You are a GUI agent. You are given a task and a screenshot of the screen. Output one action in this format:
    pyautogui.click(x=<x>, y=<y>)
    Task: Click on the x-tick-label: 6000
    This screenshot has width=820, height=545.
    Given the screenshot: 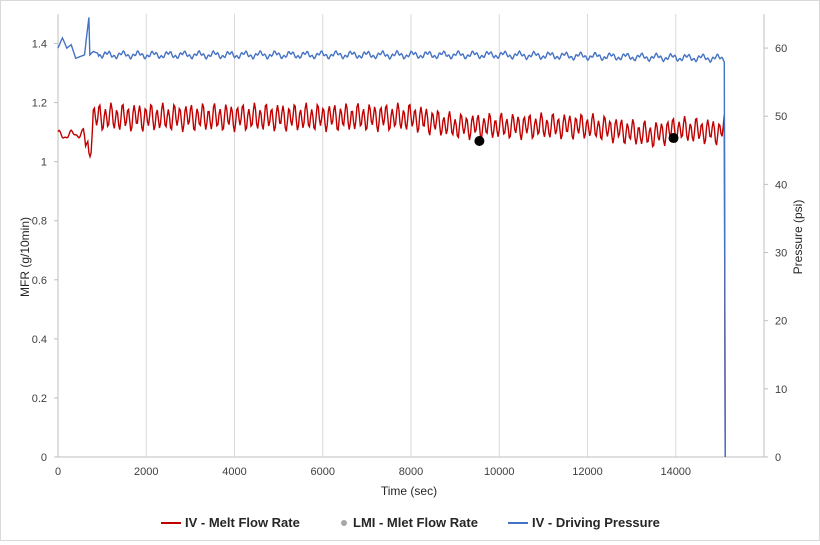 What is the action you would take?
    pyautogui.click(x=323, y=472)
    